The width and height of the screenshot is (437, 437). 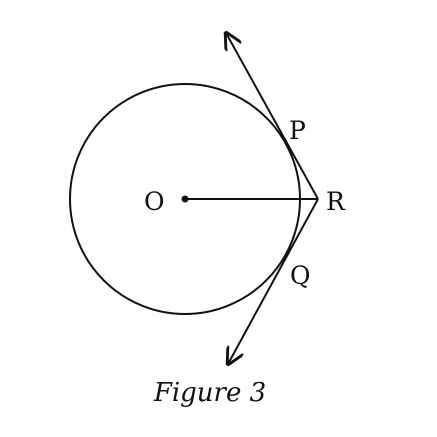 I want to click on tangent-ray-rp, so click(x=272, y=116).